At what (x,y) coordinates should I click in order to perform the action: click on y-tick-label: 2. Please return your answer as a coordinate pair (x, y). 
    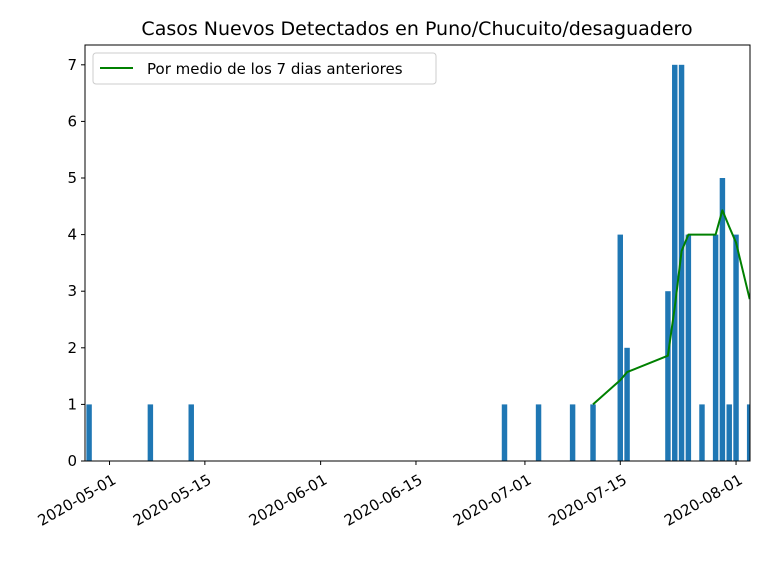
    Looking at the image, I should click on (72, 348).